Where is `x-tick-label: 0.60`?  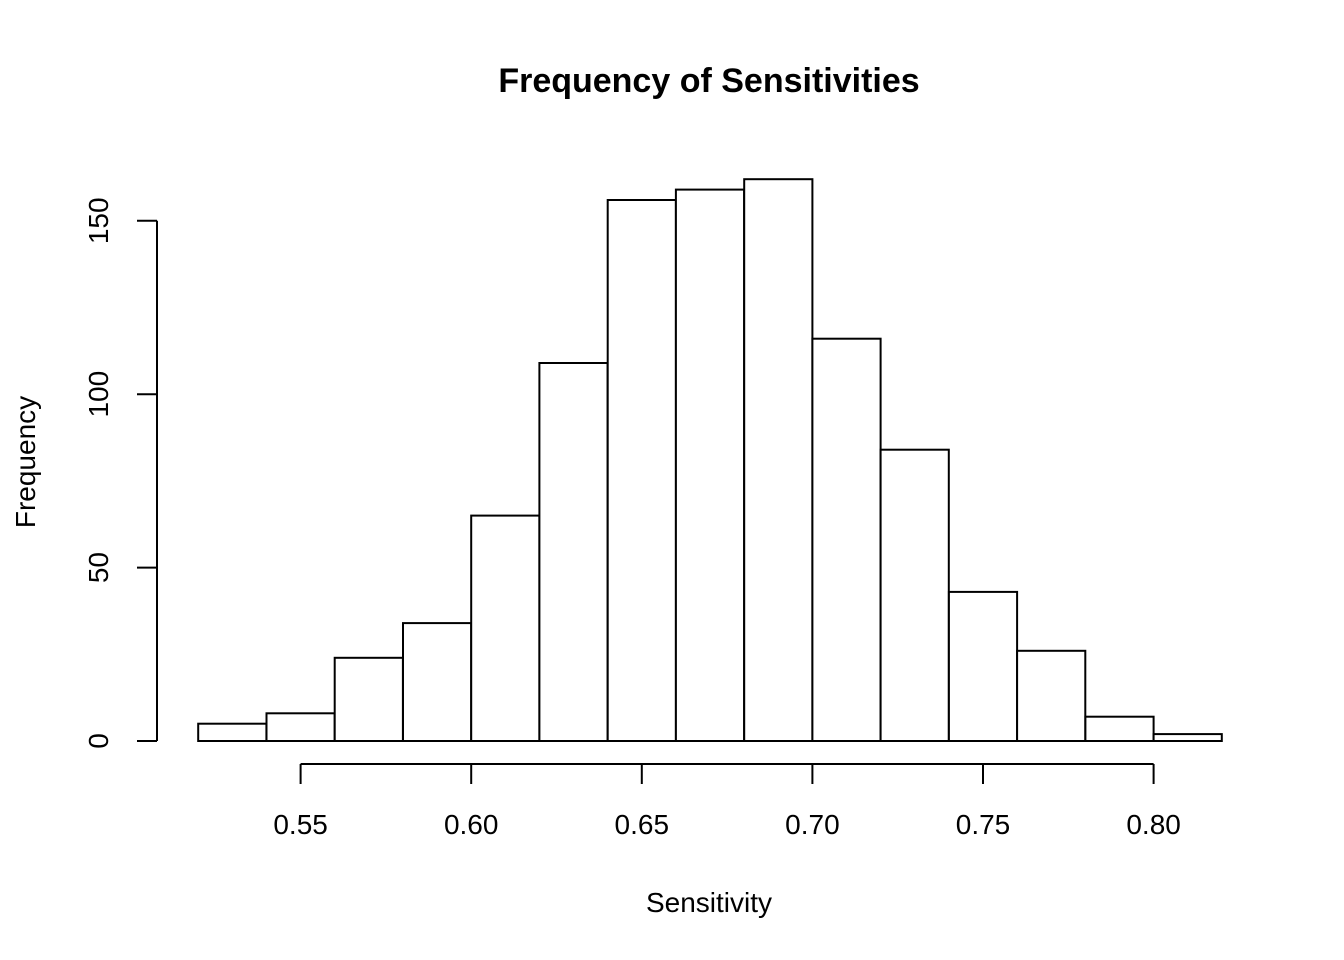
x-tick-label: 0.60 is located at coordinates (471, 824).